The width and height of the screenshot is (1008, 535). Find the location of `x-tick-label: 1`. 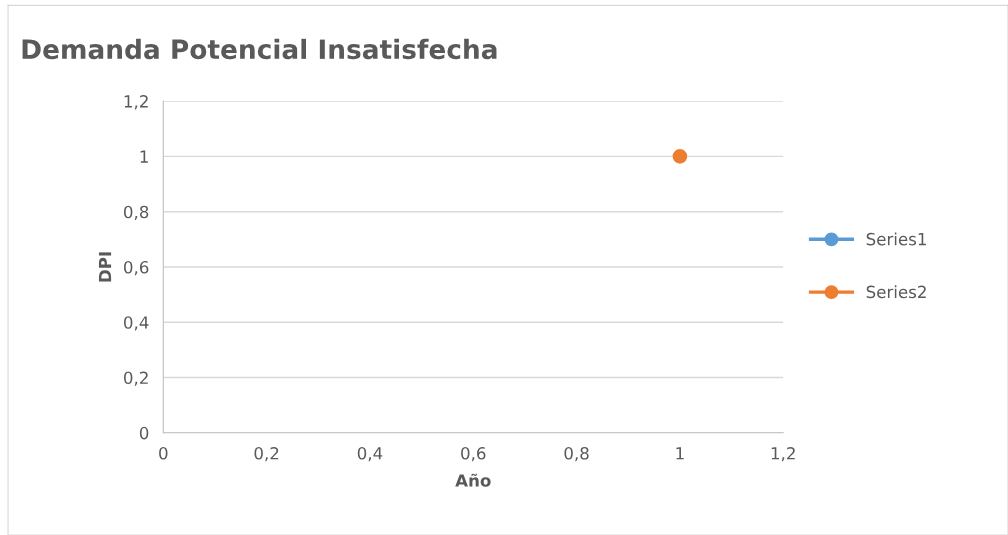

x-tick-label: 1 is located at coordinates (680, 453).